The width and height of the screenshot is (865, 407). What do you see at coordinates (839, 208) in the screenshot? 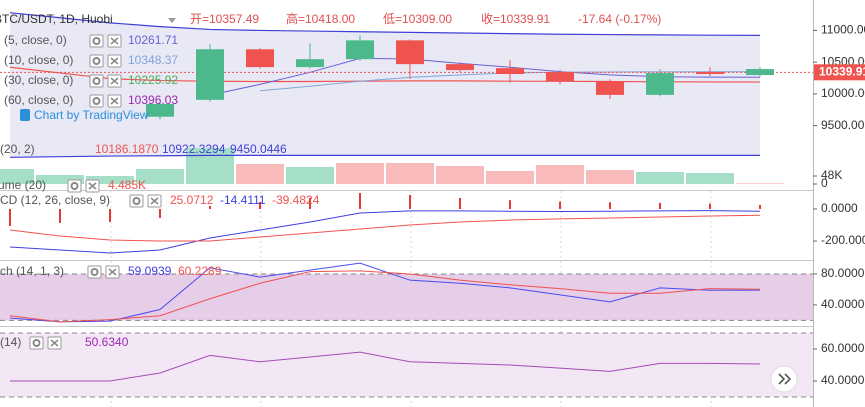
I see `y-tick-label: 0.0000` at bounding box center [839, 208].